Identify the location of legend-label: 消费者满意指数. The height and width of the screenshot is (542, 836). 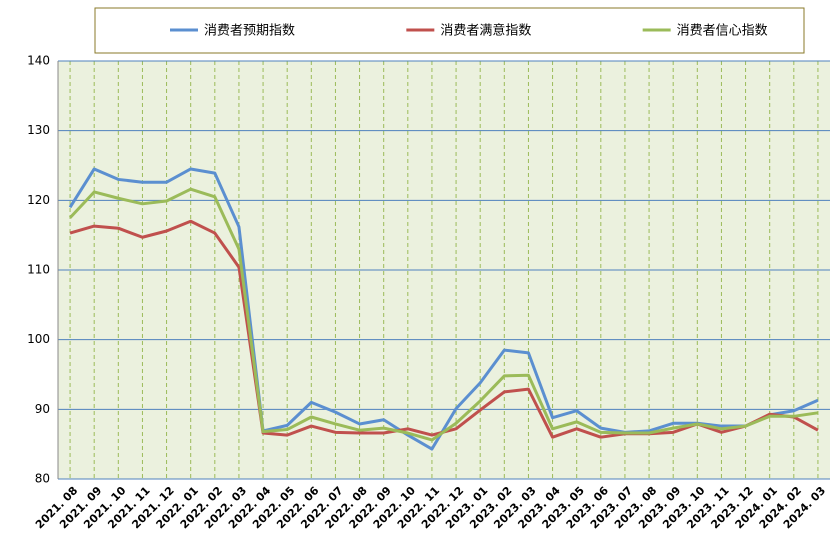
(485, 31).